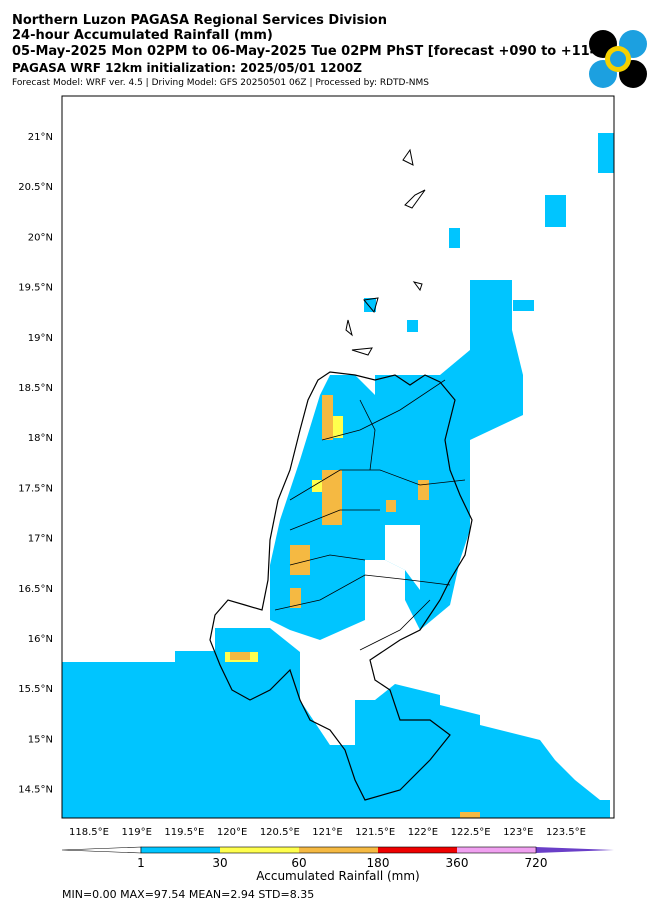 The width and height of the screenshot is (664, 917). What do you see at coordinates (35, 388) in the screenshot?
I see `lat-label: 18.5°N` at bounding box center [35, 388].